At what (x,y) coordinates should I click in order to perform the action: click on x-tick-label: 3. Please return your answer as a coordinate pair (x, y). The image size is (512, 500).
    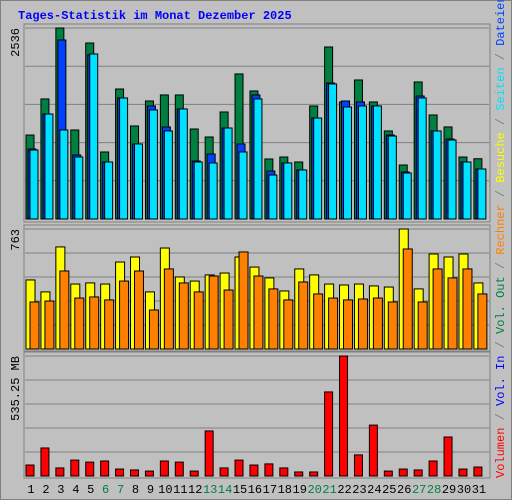
    Looking at the image, I should click on (60, 490).